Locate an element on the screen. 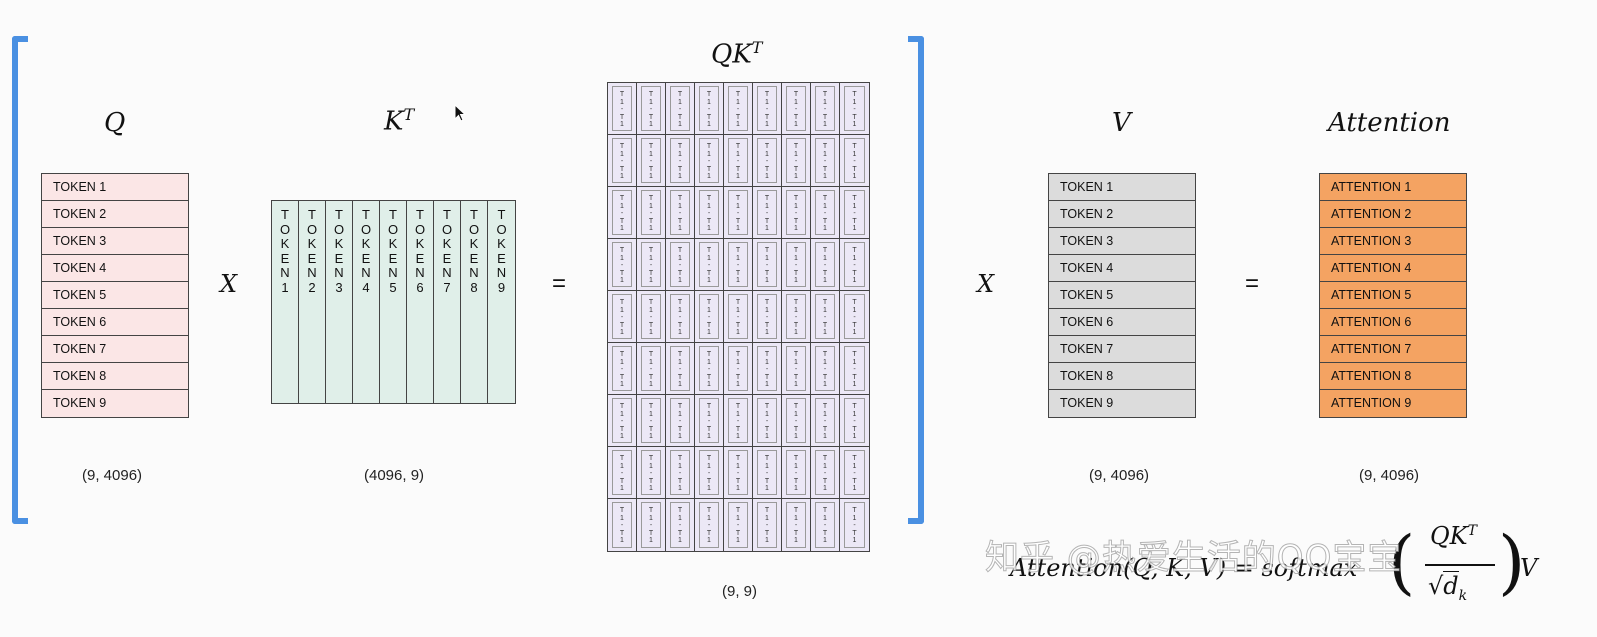 The image size is (1597, 637). matrix-row: TOKEN 7 is located at coordinates (1122, 349).